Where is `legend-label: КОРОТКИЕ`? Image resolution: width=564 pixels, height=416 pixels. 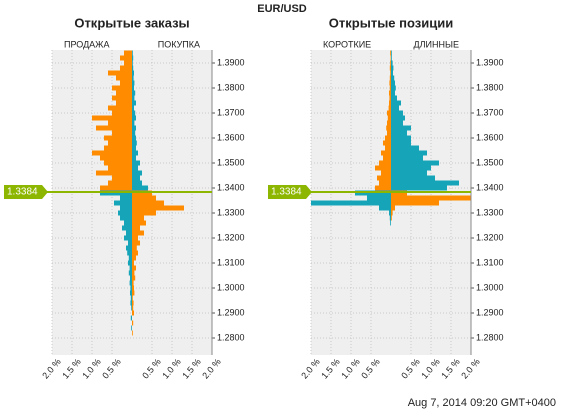
legend-label: КОРОТКИЕ is located at coordinates (347, 44).